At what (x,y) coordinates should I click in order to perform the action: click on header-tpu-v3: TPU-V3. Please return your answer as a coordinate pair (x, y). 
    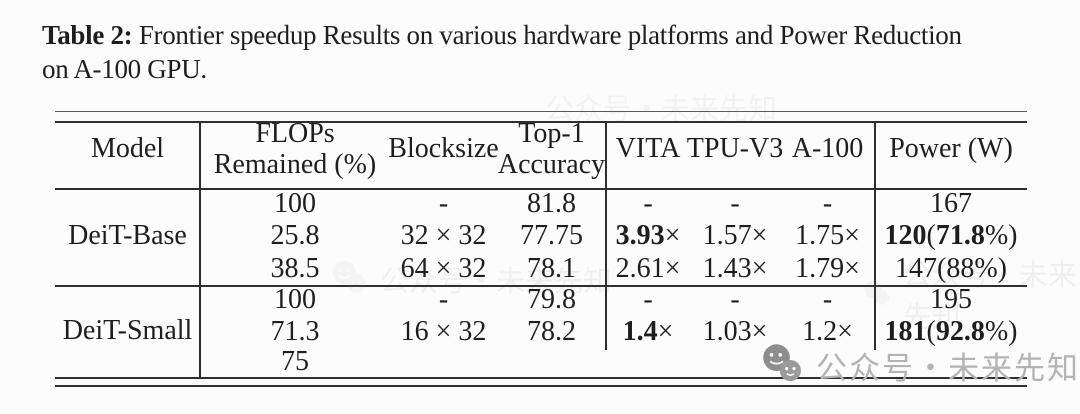
    Looking at the image, I should click on (735, 149).